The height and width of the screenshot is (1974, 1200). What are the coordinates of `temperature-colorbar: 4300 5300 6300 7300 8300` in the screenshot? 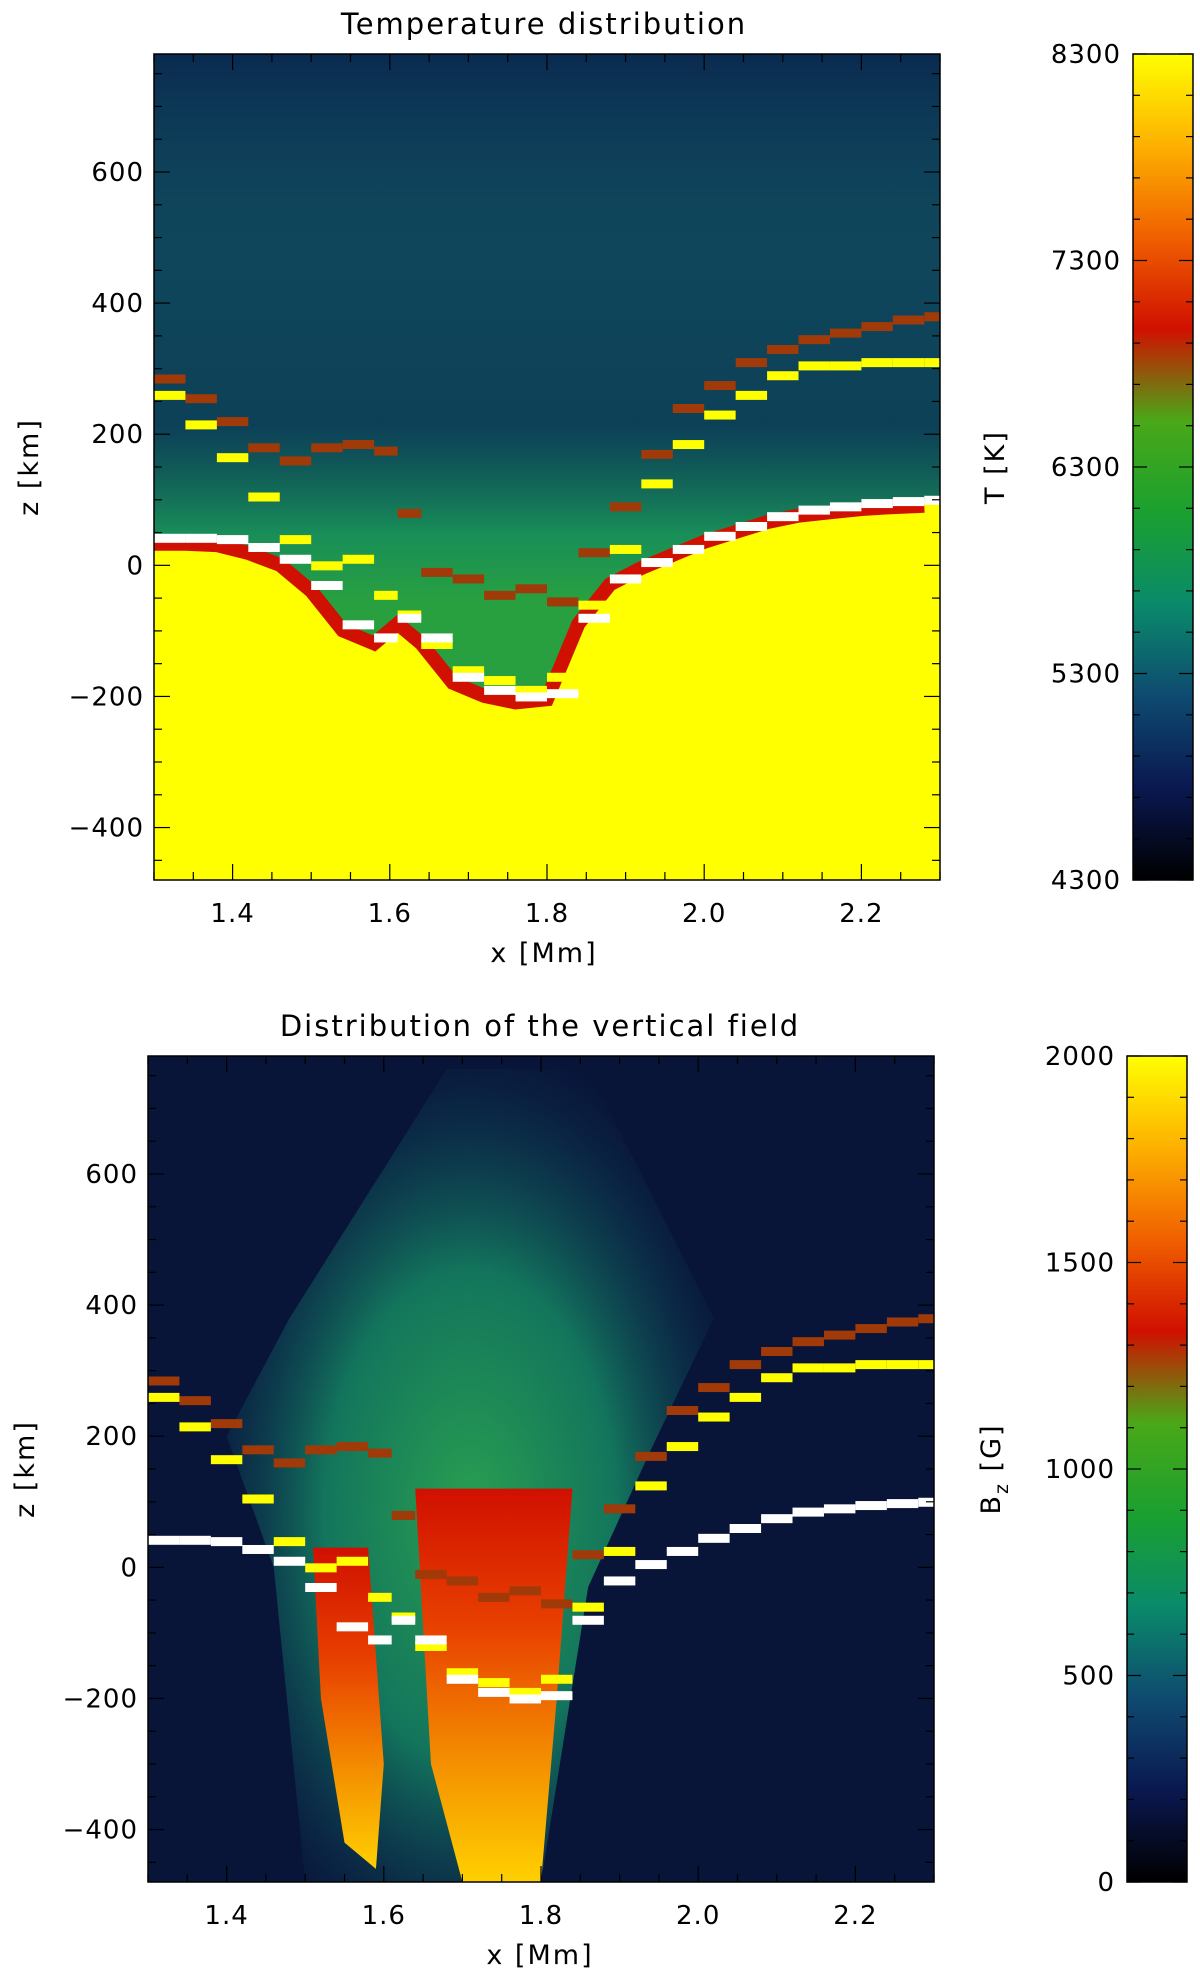 It's located at (1122, 468).